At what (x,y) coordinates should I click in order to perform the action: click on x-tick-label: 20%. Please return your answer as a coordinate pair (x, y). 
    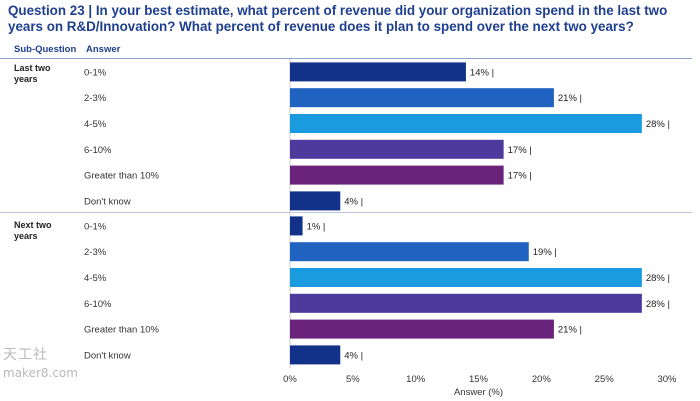
    Looking at the image, I should click on (542, 379).